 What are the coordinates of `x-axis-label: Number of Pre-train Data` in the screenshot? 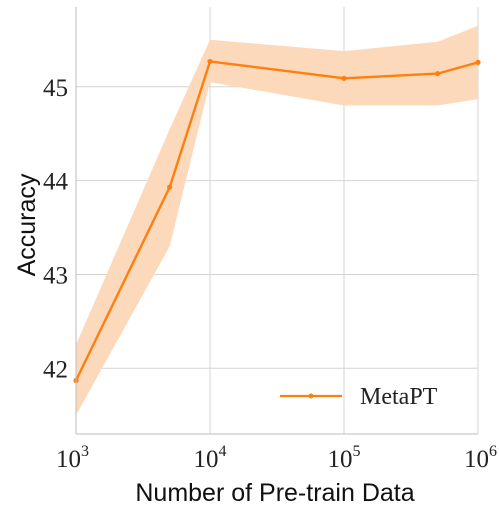 It's located at (274, 493).